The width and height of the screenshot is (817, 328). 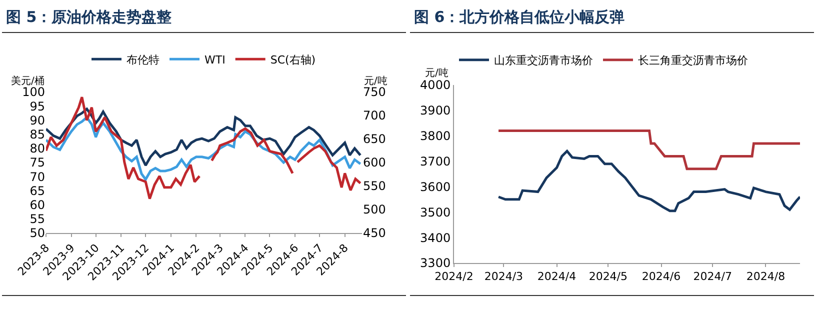 I want to click on y2-tick-label: 750, so click(x=374, y=92).